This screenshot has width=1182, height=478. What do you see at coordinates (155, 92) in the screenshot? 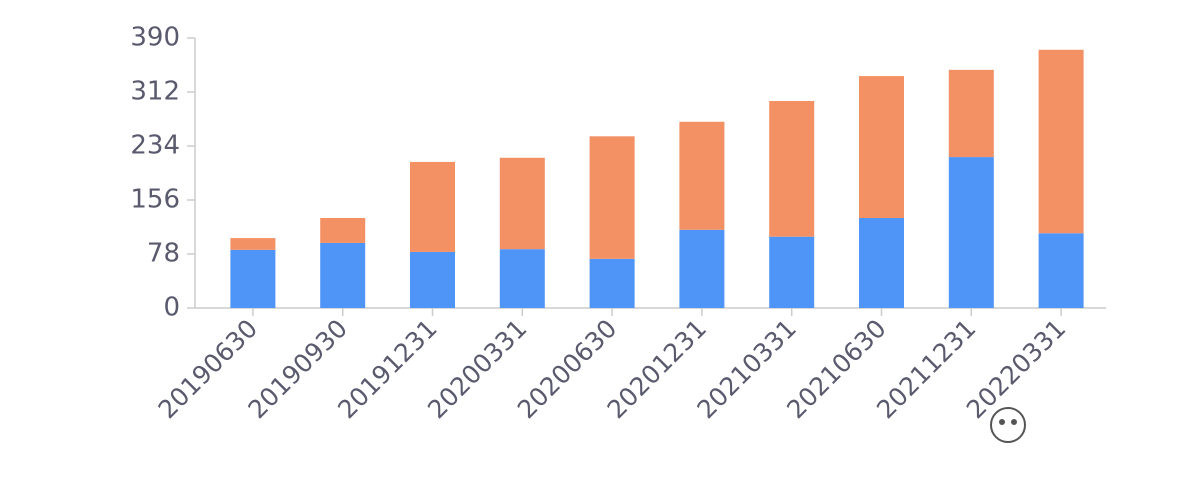
I see `y-tick-label: 312` at bounding box center [155, 92].